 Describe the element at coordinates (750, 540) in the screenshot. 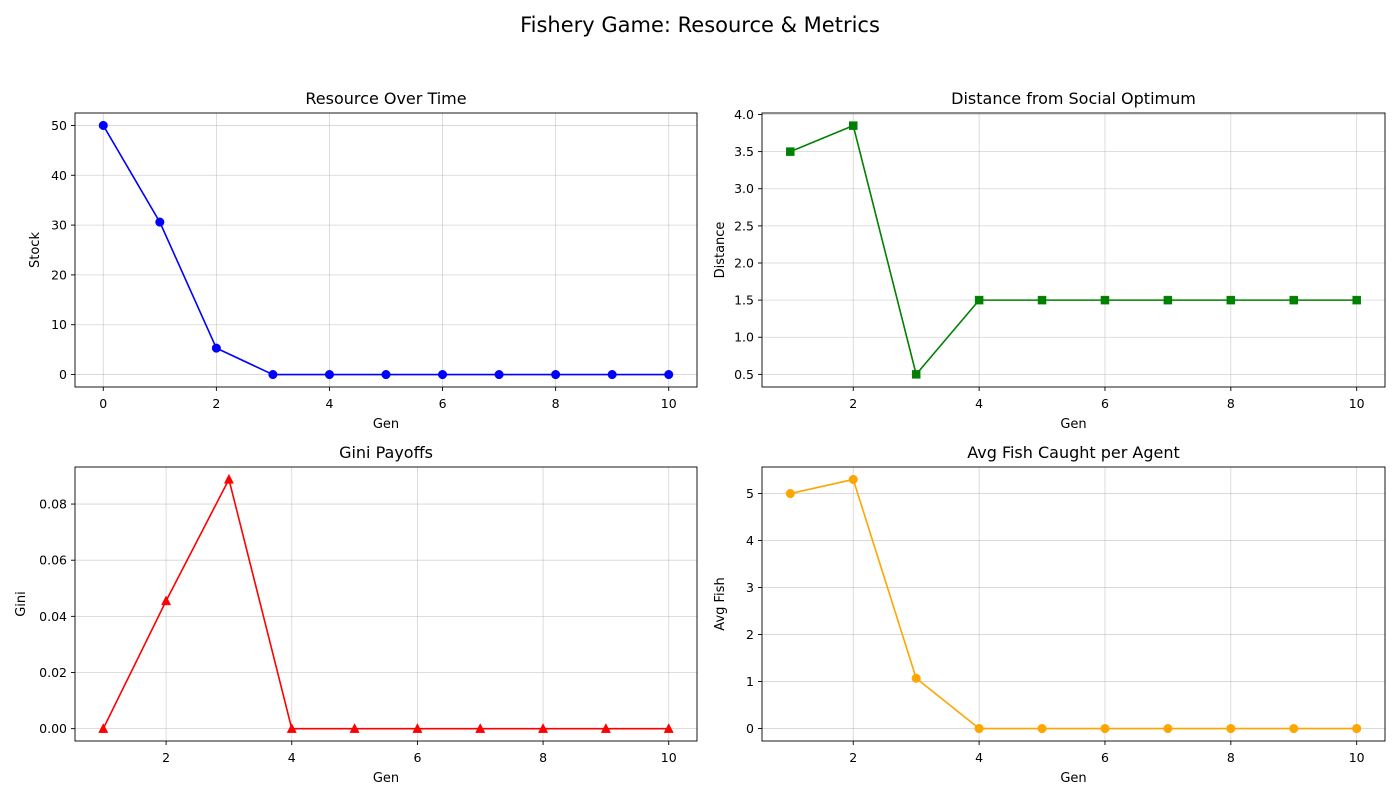

I see `chart-avgfish-ytick-label-4: 4` at that location.